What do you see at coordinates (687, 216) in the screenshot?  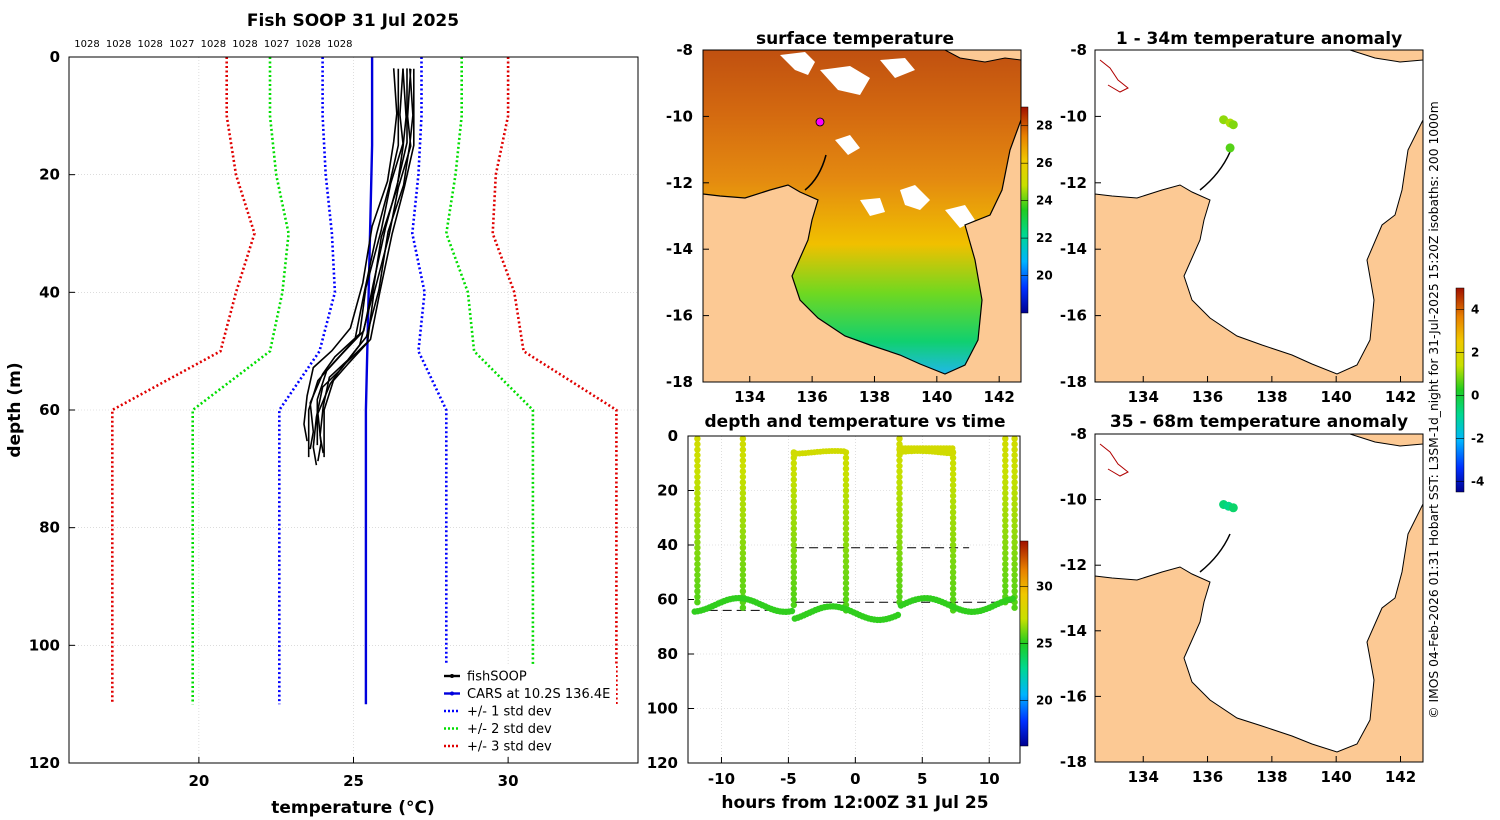 I see `surface-y-ticks: -8 -10 -12 -14 -16 -18` at bounding box center [687, 216].